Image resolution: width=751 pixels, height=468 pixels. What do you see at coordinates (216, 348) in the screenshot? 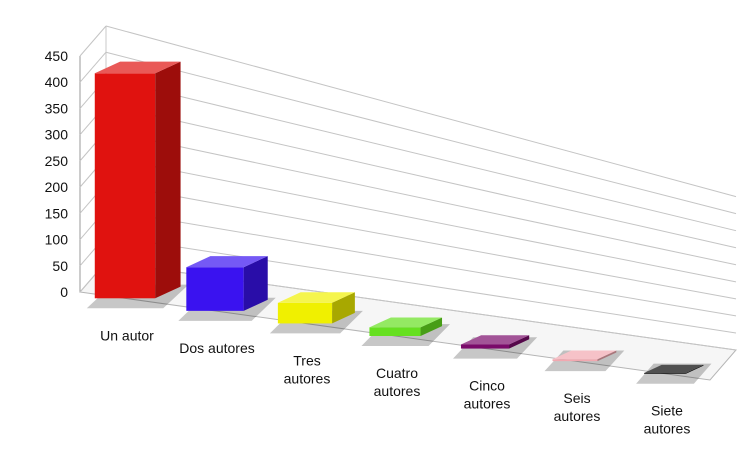
I see `x-category-label: Dos autores` at bounding box center [216, 348].